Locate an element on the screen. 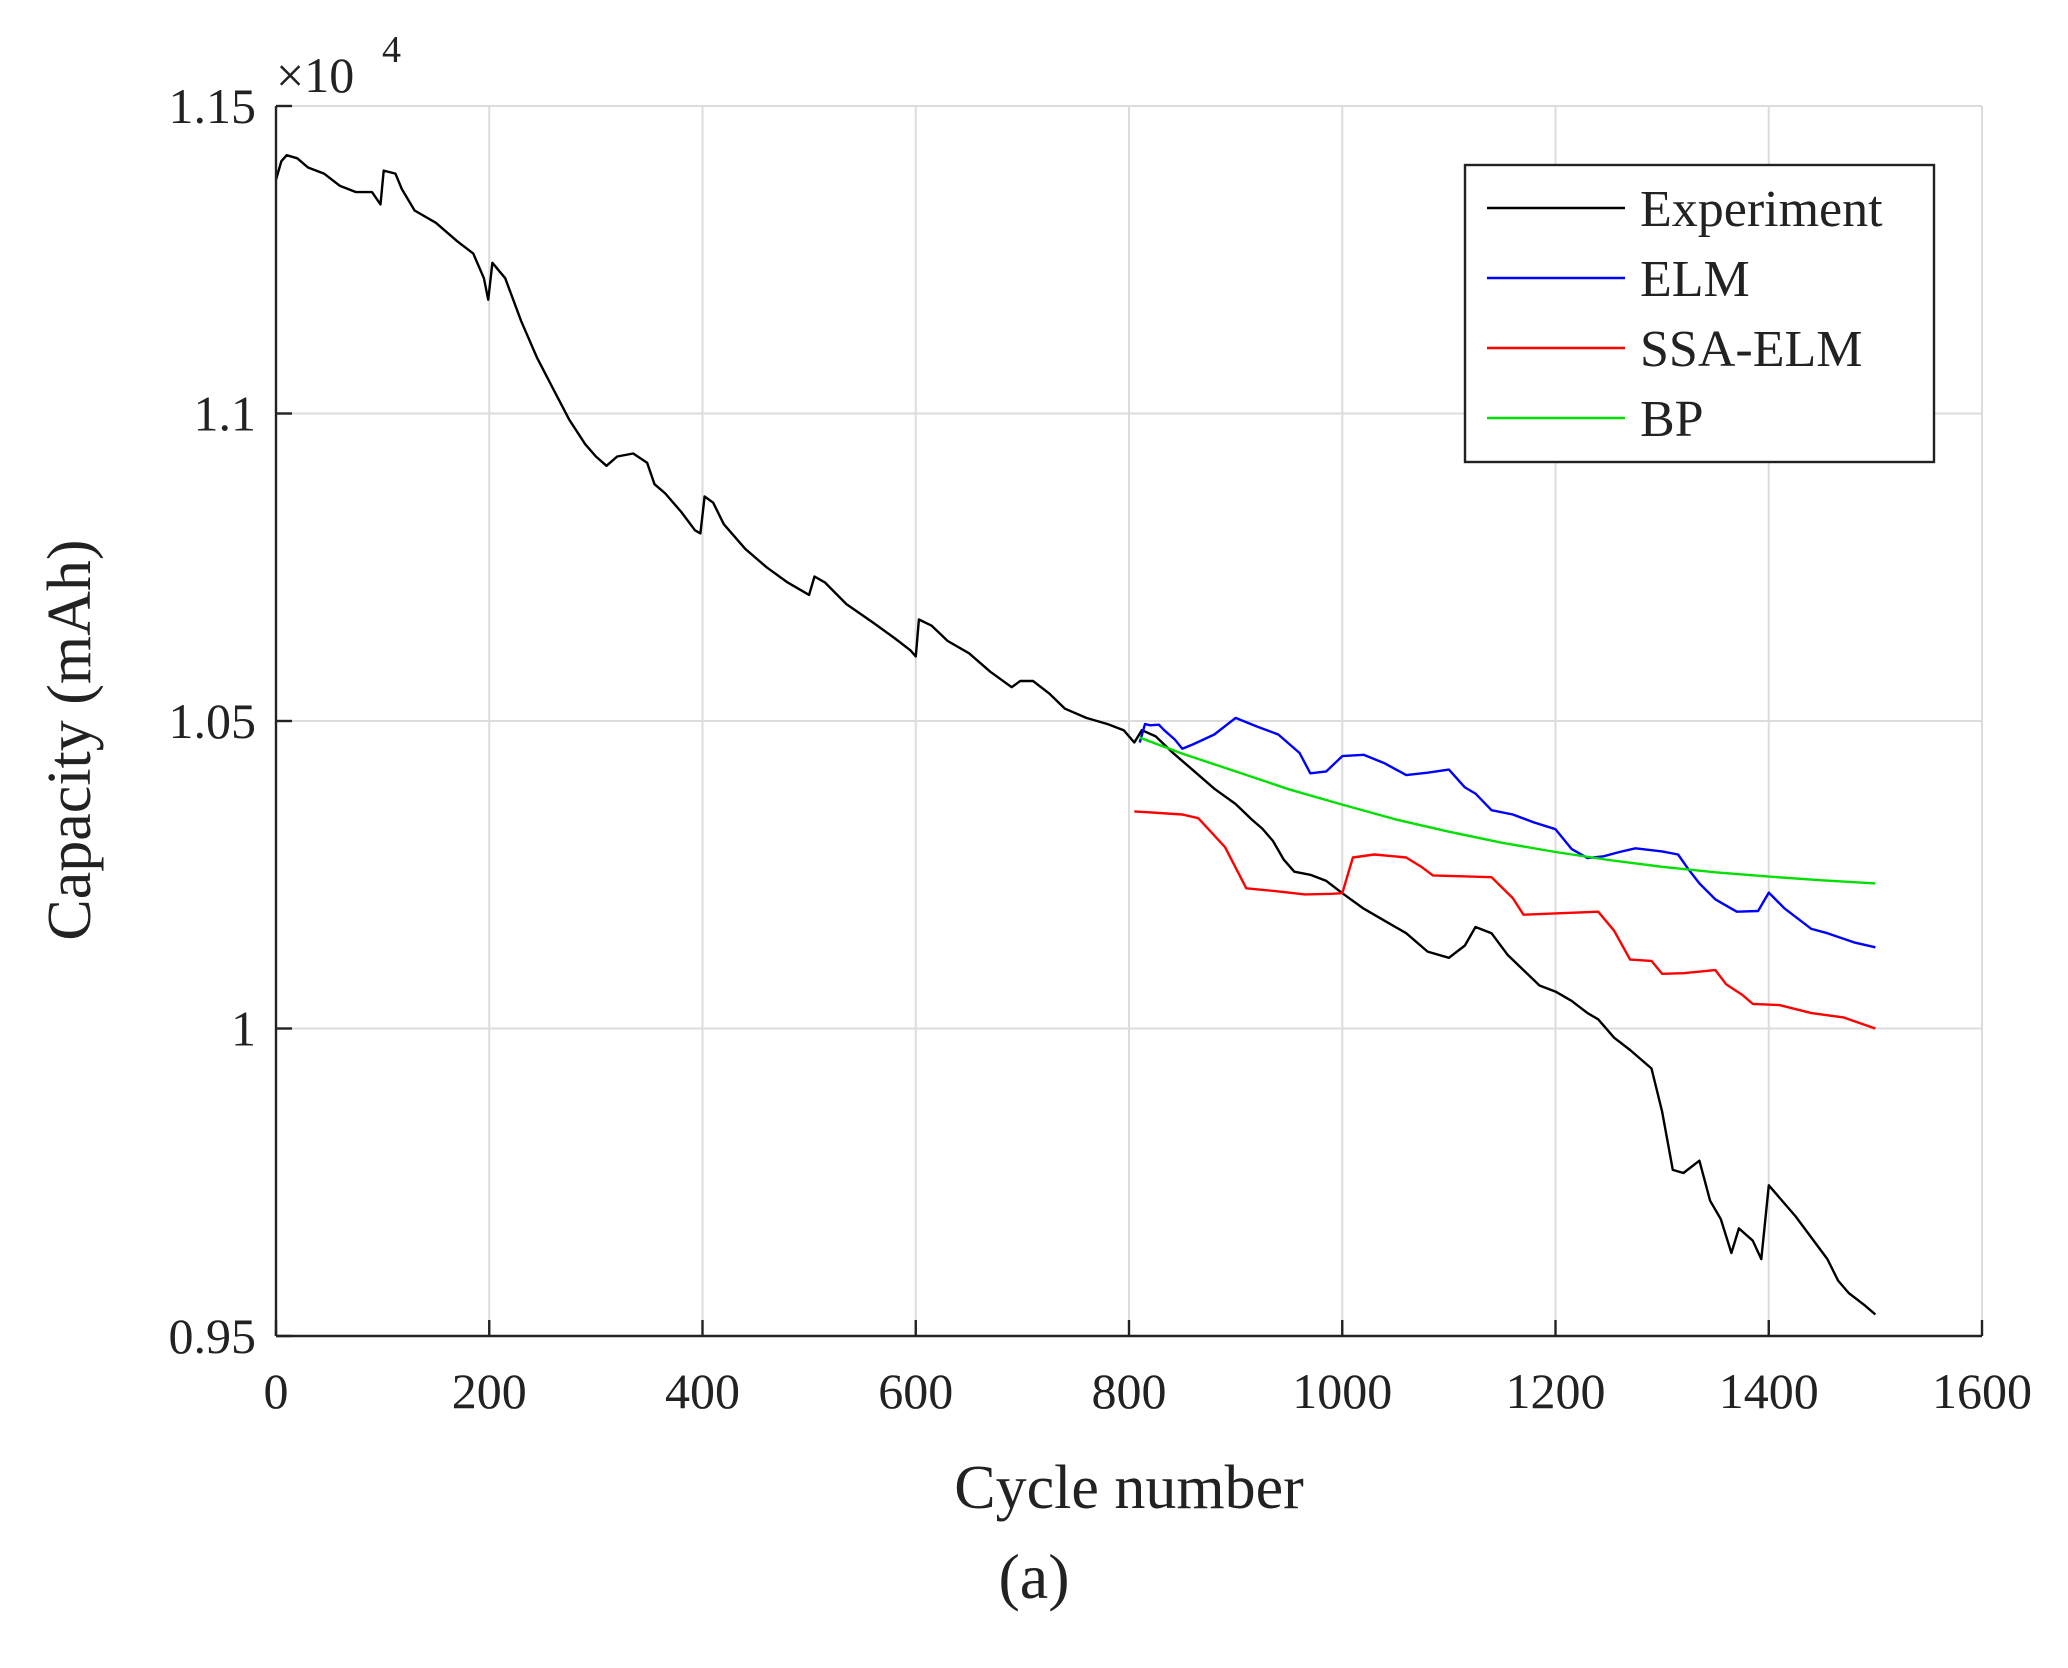 The width and height of the screenshot is (2068, 1668). series-line-bp is located at coordinates (1507, 810).